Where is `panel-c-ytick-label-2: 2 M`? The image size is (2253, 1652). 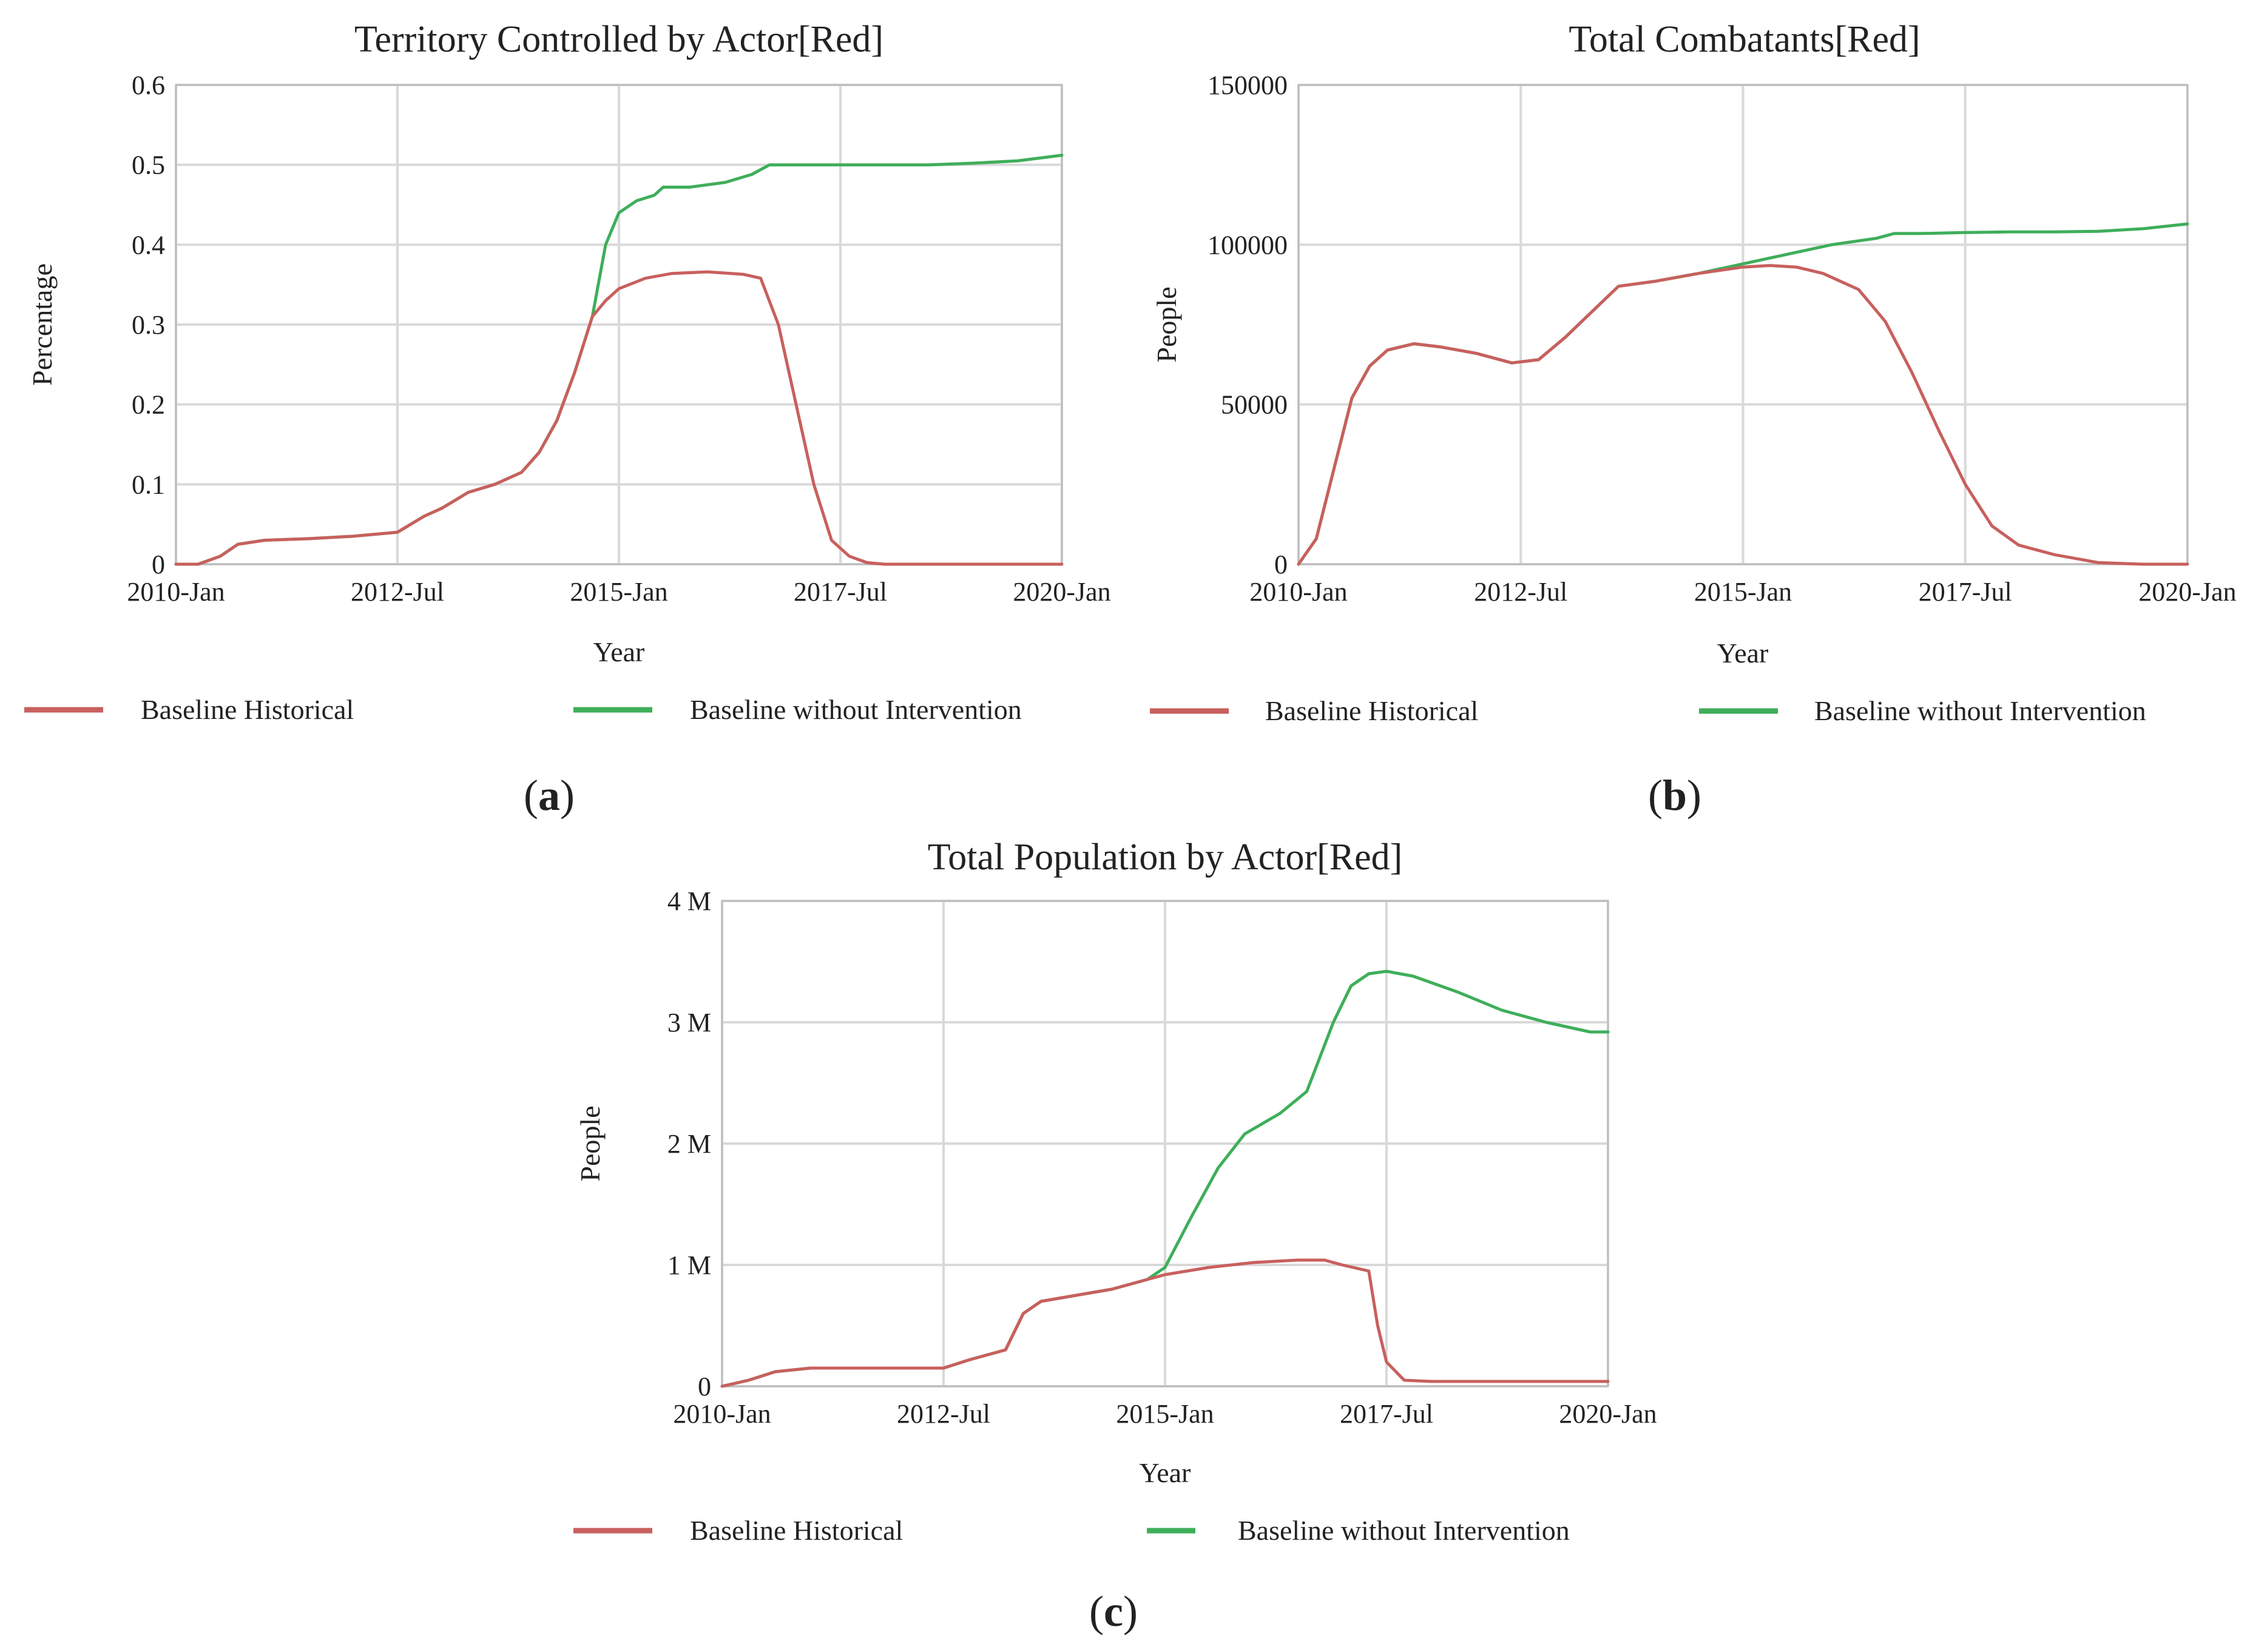 panel-c-ytick-label-2: 2 M is located at coordinates (689, 1144).